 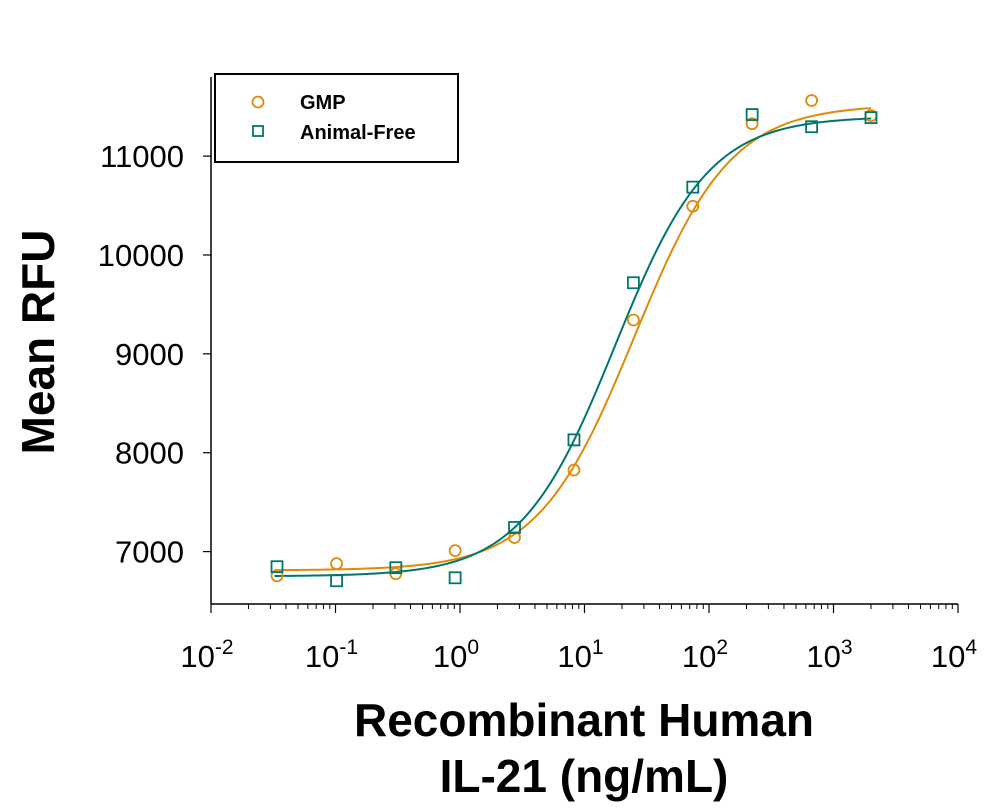 What do you see at coordinates (224, 647) in the screenshot?
I see `x-tick-exponent: -2` at bounding box center [224, 647].